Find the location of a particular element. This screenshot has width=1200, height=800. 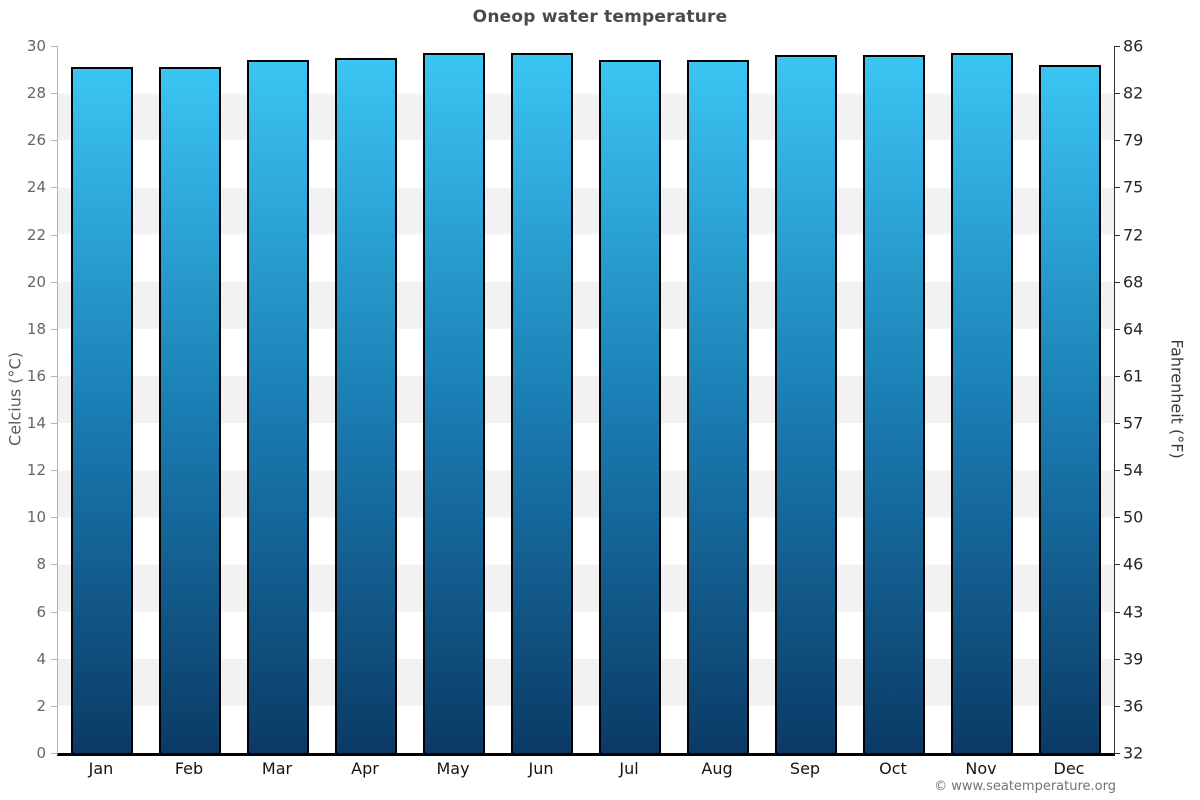

bar-feb is located at coordinates (190, 410).